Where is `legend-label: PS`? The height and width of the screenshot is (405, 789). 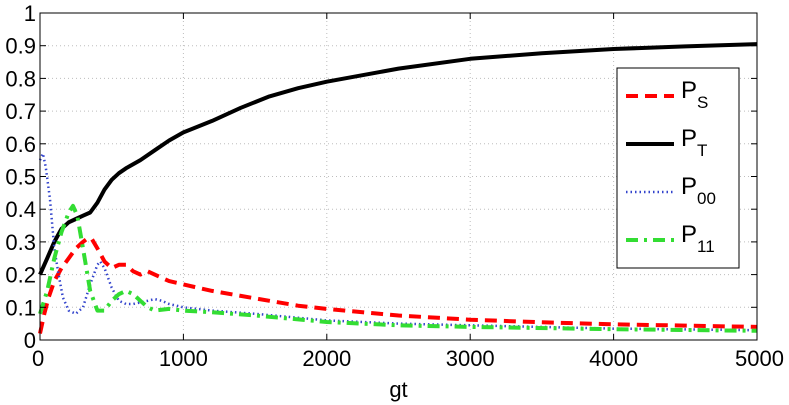 legend-label: PS is located at coordinates (694, 94).